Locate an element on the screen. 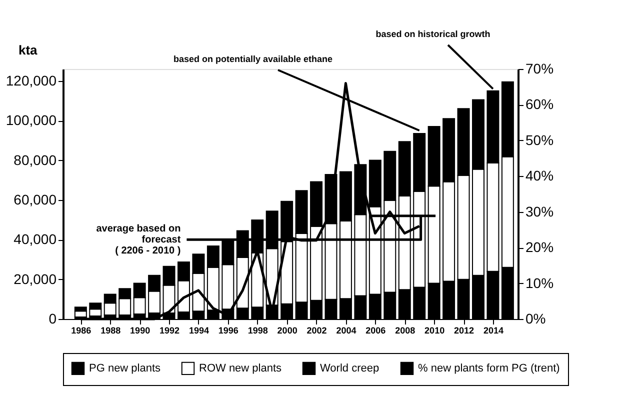  y2-tick-label: 60% is located at coordinates (540, 104).